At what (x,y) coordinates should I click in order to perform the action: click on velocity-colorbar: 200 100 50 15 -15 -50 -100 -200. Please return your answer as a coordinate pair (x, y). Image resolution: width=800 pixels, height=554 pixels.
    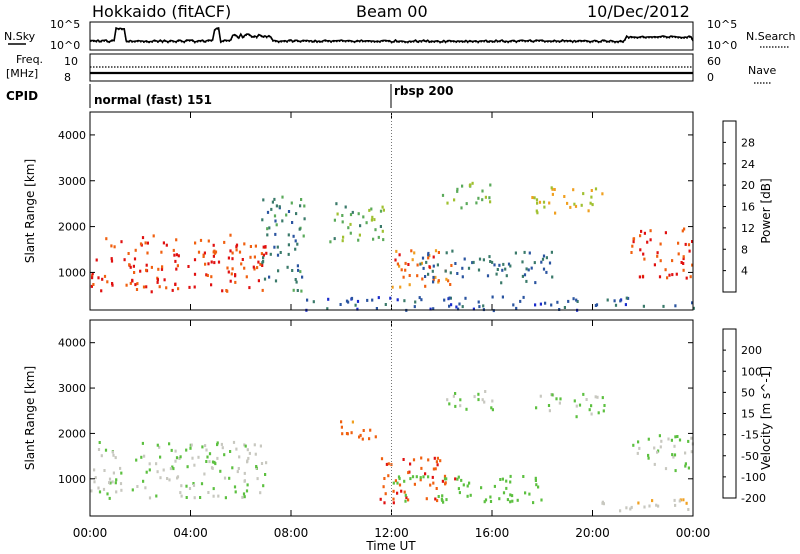
    Looking at the image, I should click on (744, 416).